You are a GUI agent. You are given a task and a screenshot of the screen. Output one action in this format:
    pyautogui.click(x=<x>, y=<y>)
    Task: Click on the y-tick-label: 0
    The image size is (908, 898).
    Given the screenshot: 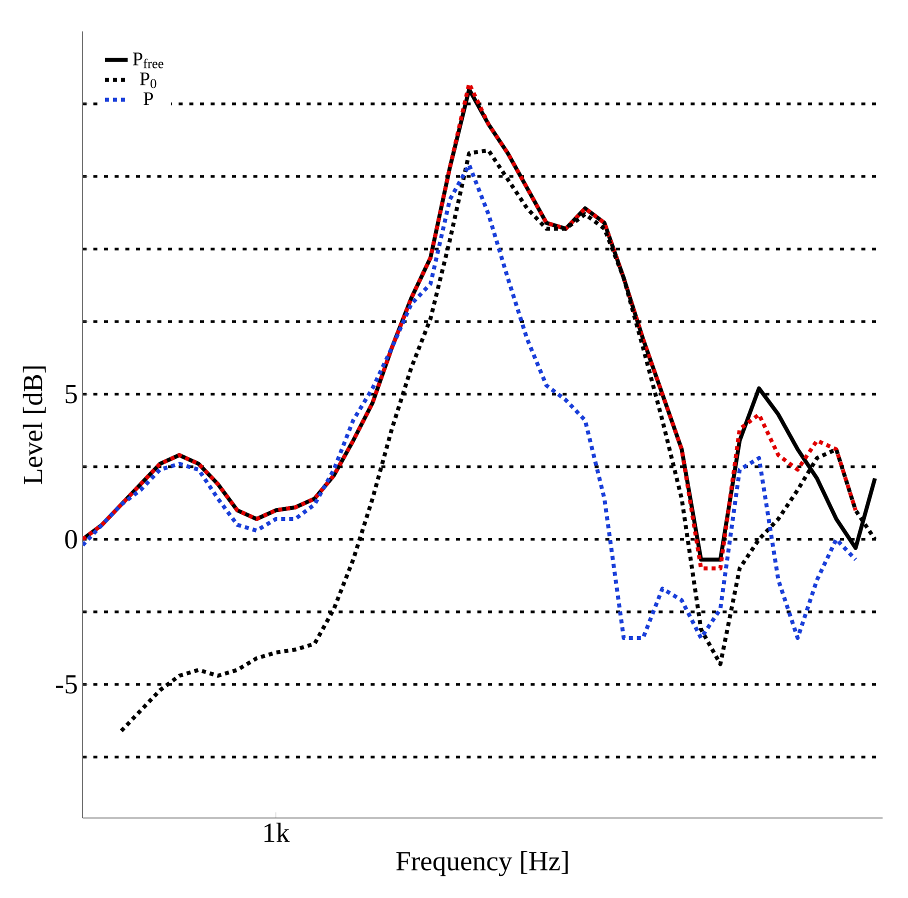 What is the action you would take?
    pyautogui.click(x=71, y=539)
    